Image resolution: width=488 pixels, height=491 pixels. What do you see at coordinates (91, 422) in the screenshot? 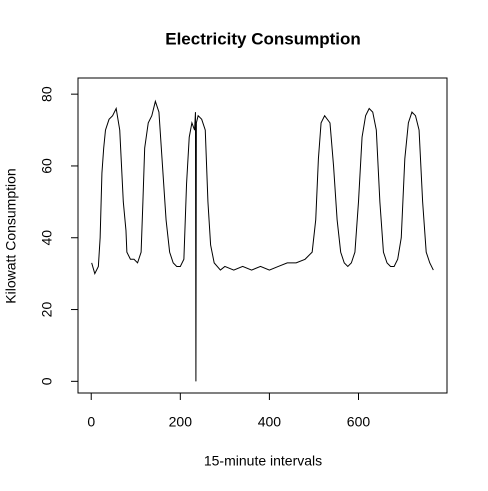
I see `x-tick-label: 0` at bounding box center [91, 422].